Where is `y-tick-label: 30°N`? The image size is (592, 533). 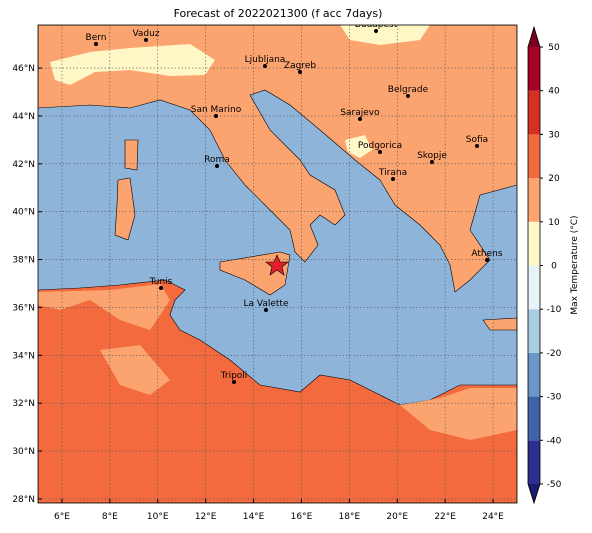 y-tick-label: 30°N is located at coordinates (23, 452).